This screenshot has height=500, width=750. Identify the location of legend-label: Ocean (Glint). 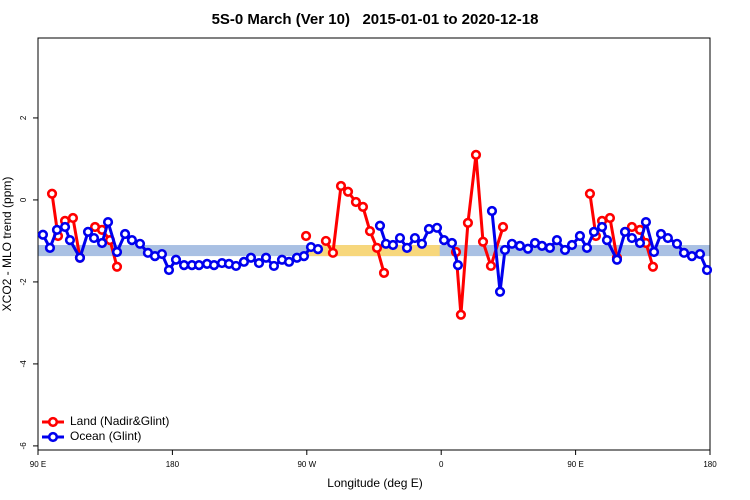
(105, 436).